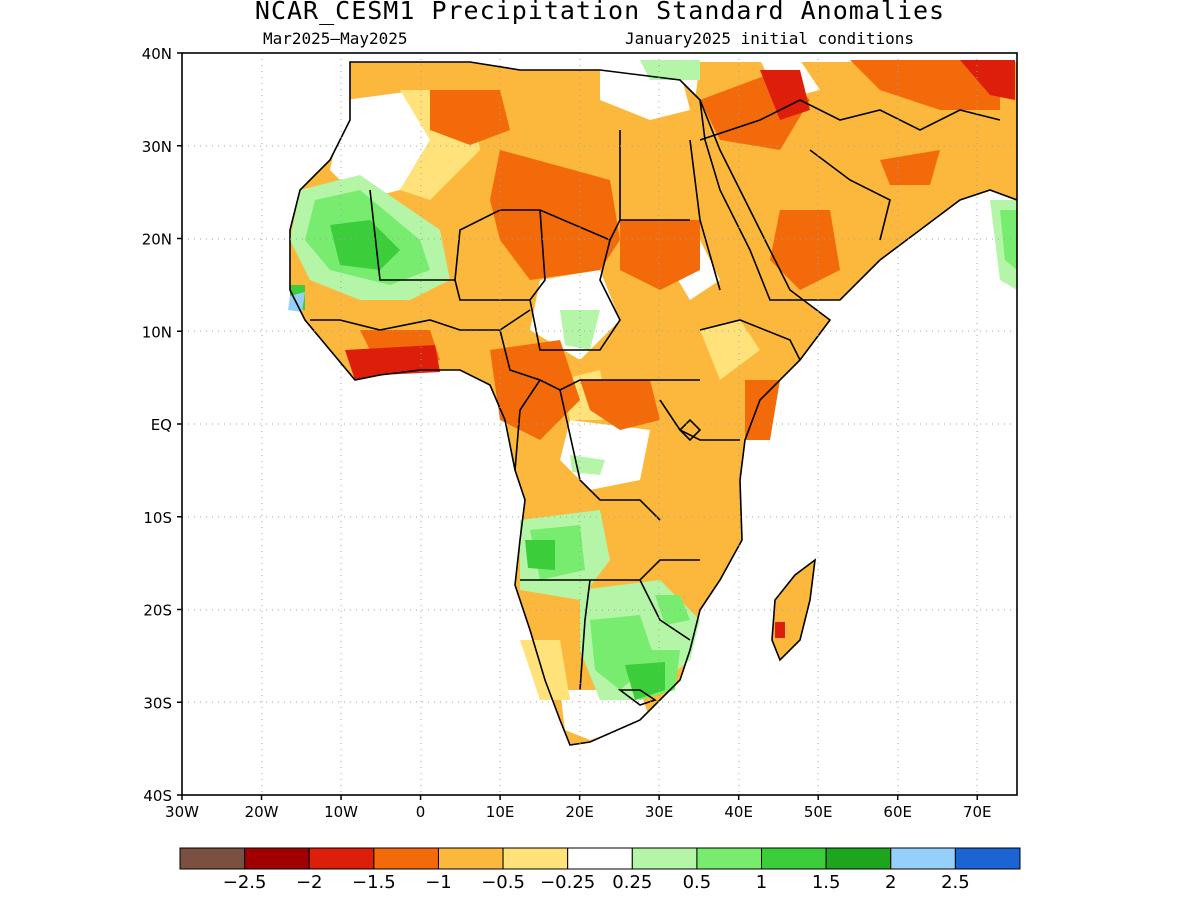  What do you see at coordinates (182, 812) in the screenshot?
I see `lon-tick-label: 30W` at bounding box center [182, 812].